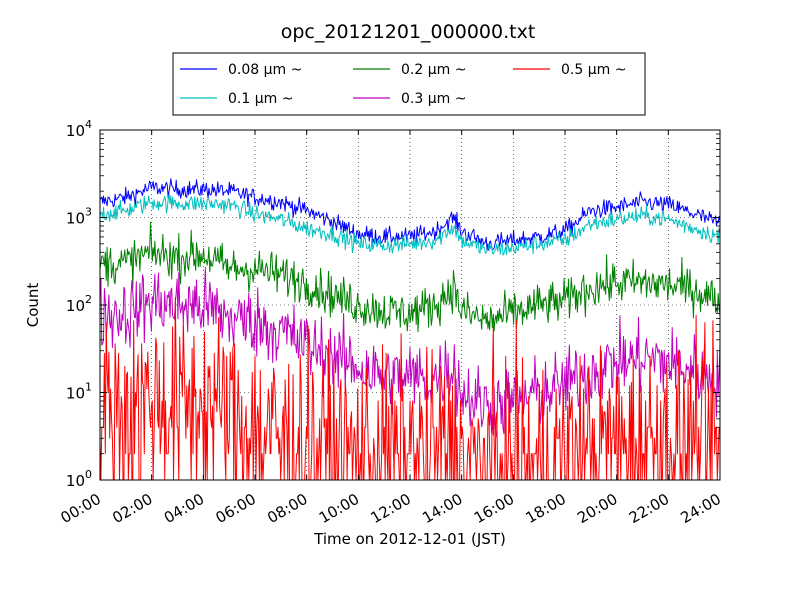 Image resolution: width=800 pixels, height=600 pixels. Describe the element at coordinates (546, 508) in the screenshot. I see `x-tick-label: 18:00` at that location.